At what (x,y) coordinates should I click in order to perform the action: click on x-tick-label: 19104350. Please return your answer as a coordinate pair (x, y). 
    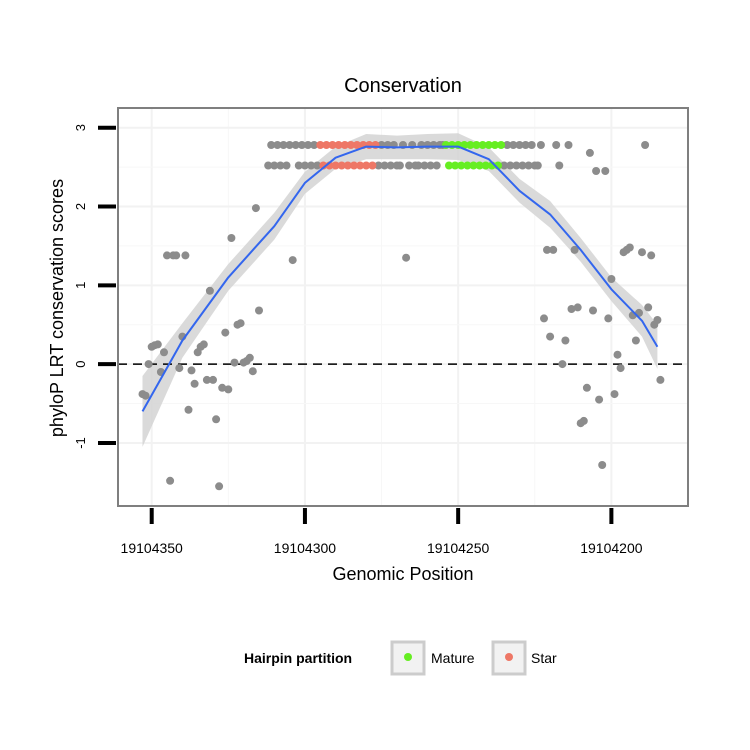
    Looking at the image, I should click on (152, 548).